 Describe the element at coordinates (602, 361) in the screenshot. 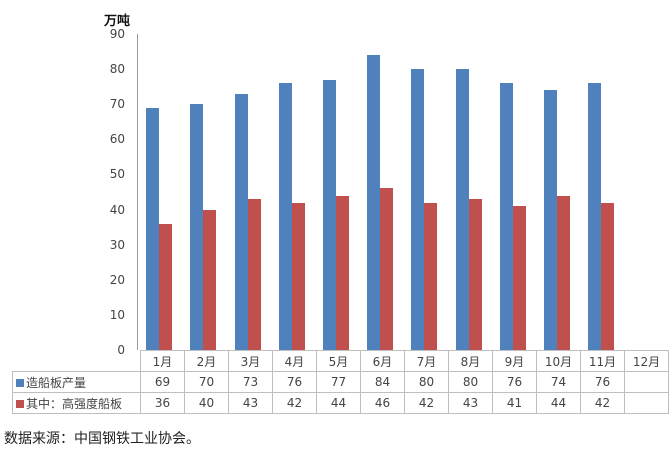

I see `table-header-cell: 11月` at that location.